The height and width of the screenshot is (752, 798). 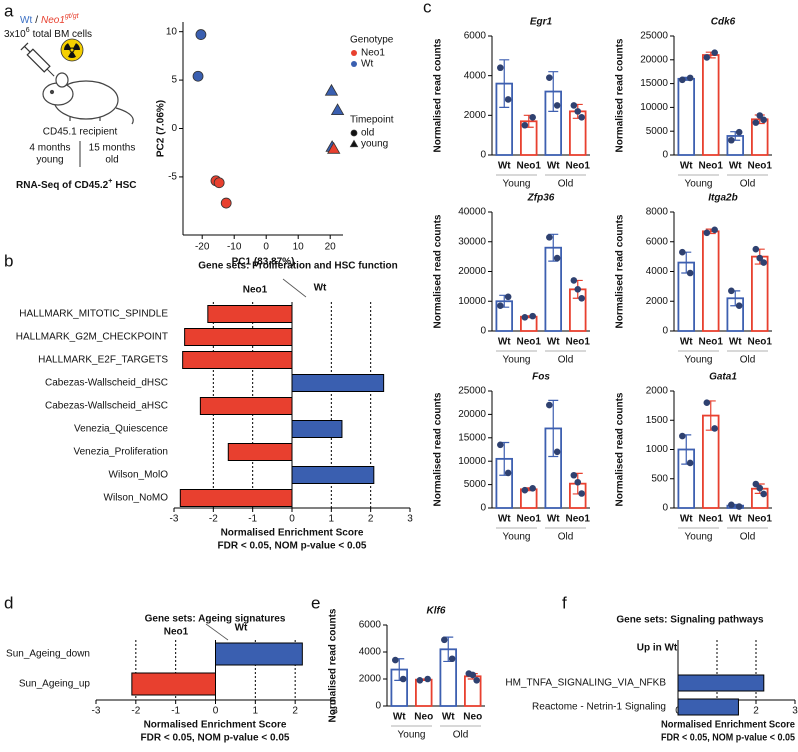 What do you see at coordinates (72, 50) in the screenshot?
I see `radiation-icon` at bounding box center [72, 50].